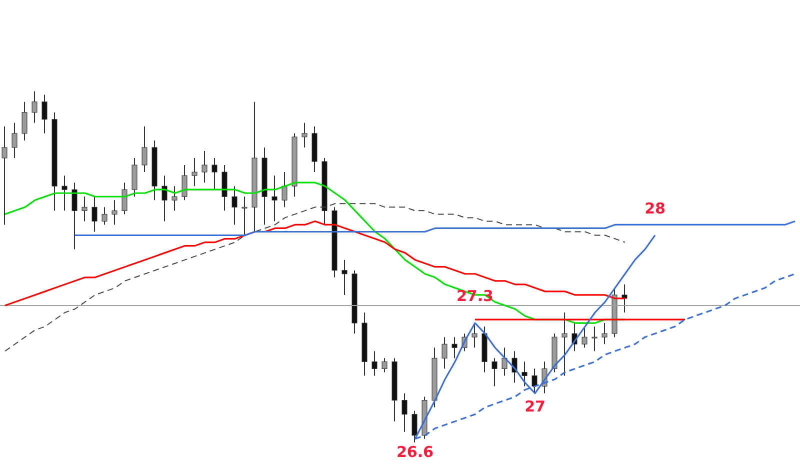  Describe the element at coordinates (535, 406) in the screenshot. I see `annotation: 27` at that location.